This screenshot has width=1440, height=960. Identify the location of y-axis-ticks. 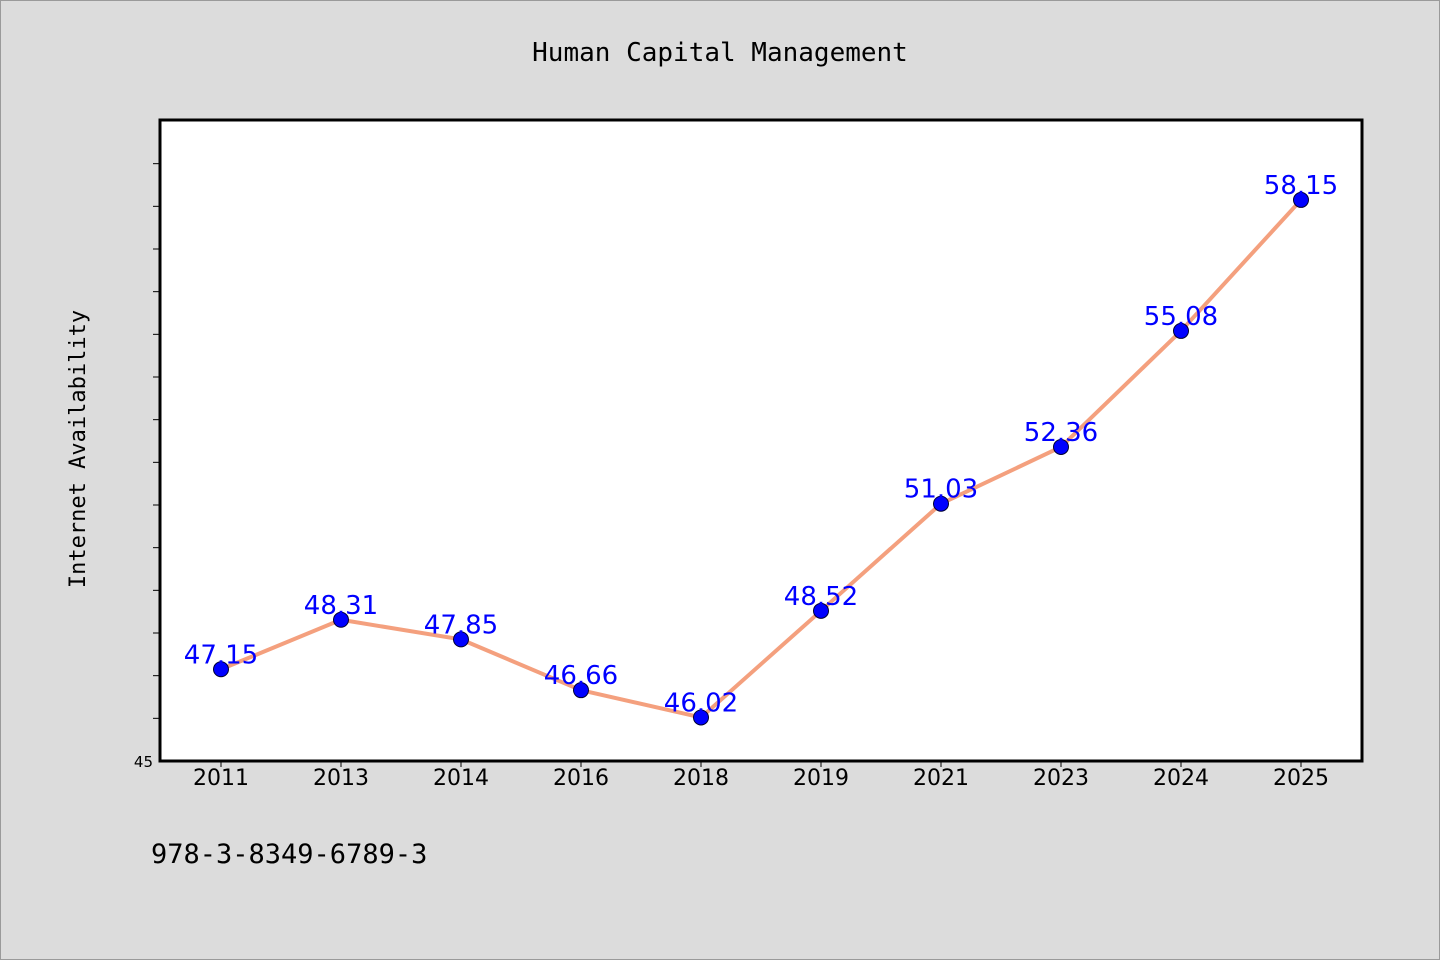
(156, 441).